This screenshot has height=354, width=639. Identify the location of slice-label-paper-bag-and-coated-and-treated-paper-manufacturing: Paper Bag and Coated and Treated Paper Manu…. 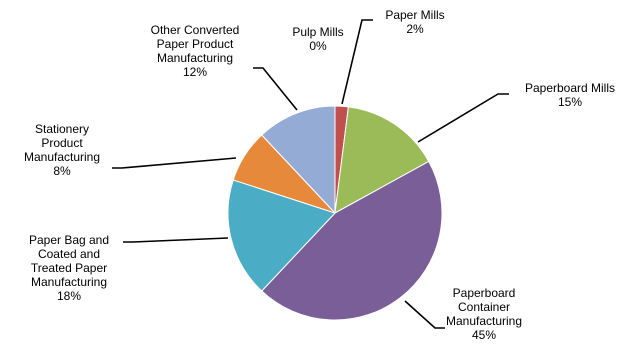
(69, 268).